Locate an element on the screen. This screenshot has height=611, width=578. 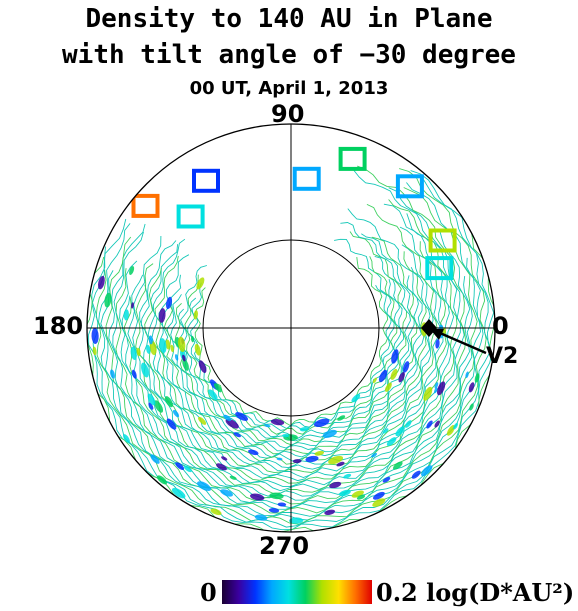
v2-arrow-line is located at coordinates (459, 341).